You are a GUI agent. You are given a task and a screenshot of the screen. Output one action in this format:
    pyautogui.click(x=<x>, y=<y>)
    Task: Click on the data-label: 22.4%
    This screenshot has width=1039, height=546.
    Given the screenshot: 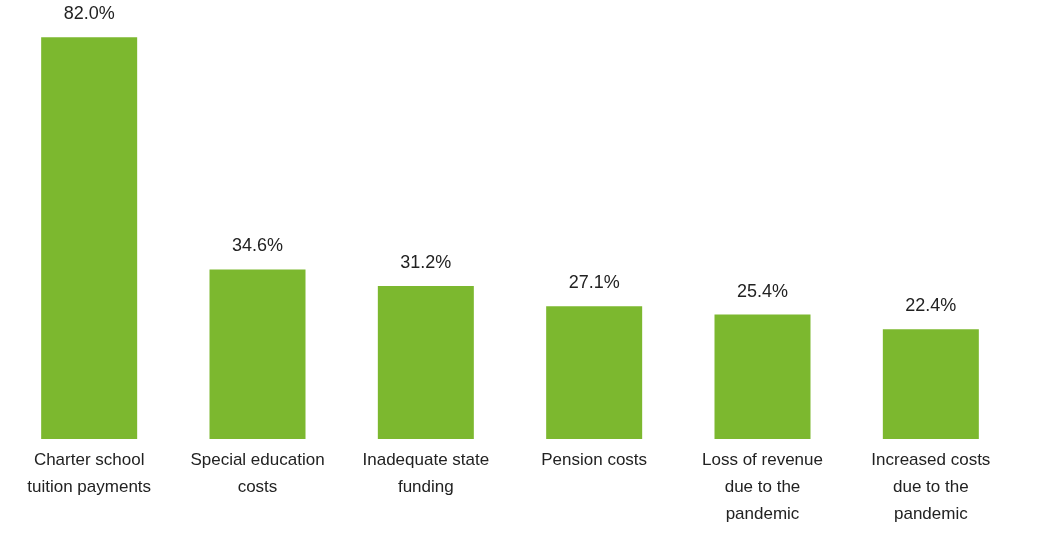 What is the action you would take?
    pyautogui.click(x=931, y=305)
    